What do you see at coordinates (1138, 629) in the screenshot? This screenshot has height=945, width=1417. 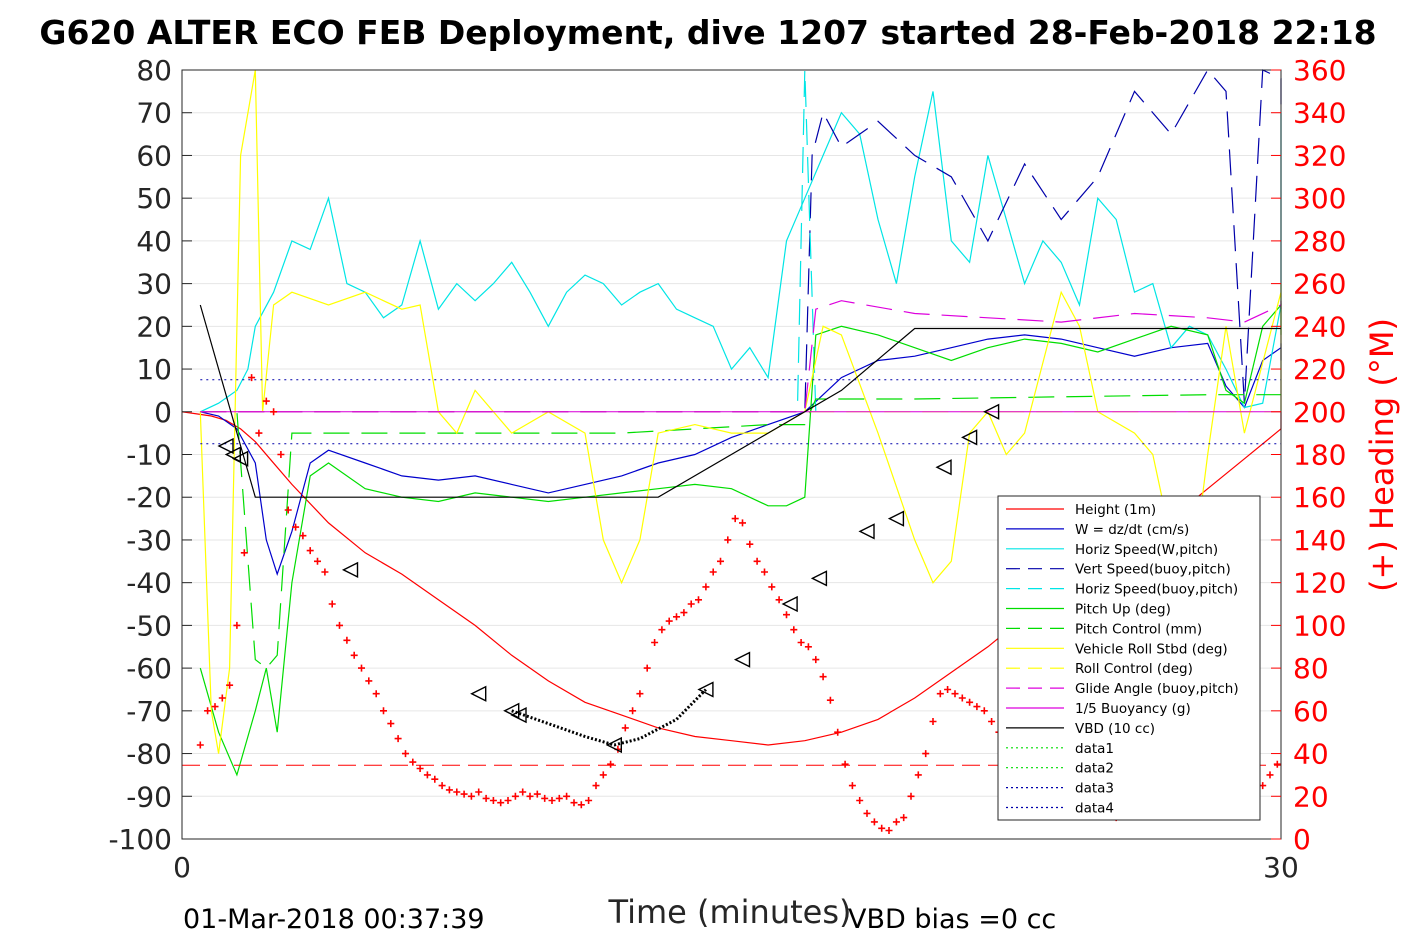 I see `legend-entry: Pitch Control (mm)` at bounding box center [1138, 629].